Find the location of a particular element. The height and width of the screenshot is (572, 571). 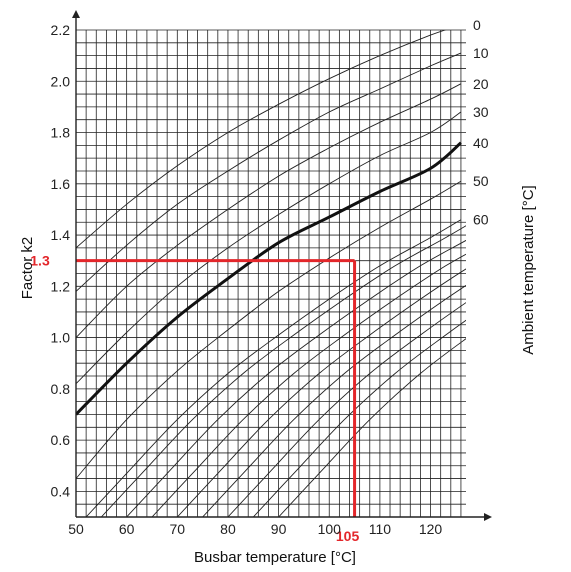

y-tick-label: 1.2 is located at coordinates (61, 286).